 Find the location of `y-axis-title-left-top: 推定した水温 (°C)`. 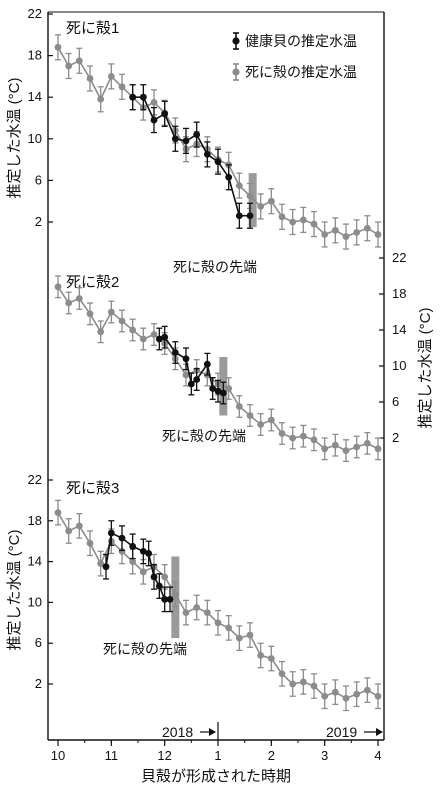

y-axis-title-left-top: 推定した水温 (°C) is located at coordinates (14, 138).